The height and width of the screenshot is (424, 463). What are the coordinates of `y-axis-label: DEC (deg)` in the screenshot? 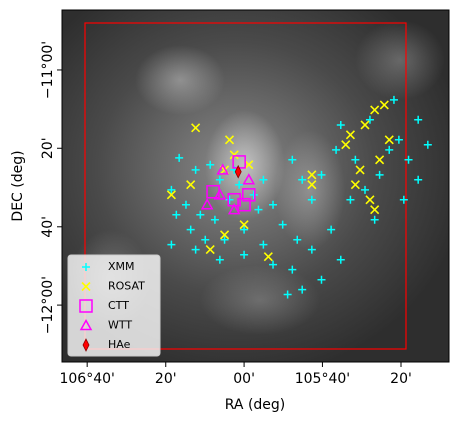 It's located at (18, 185).